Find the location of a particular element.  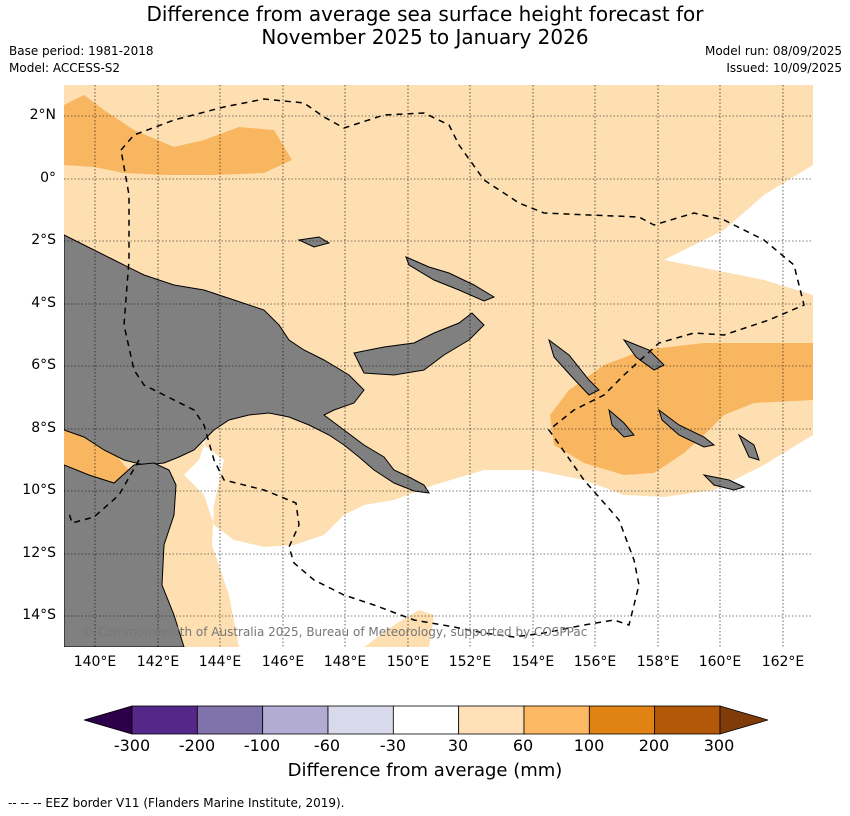

issued-text: Issued: 10/09/2025 is located at coordinates (784, 68).